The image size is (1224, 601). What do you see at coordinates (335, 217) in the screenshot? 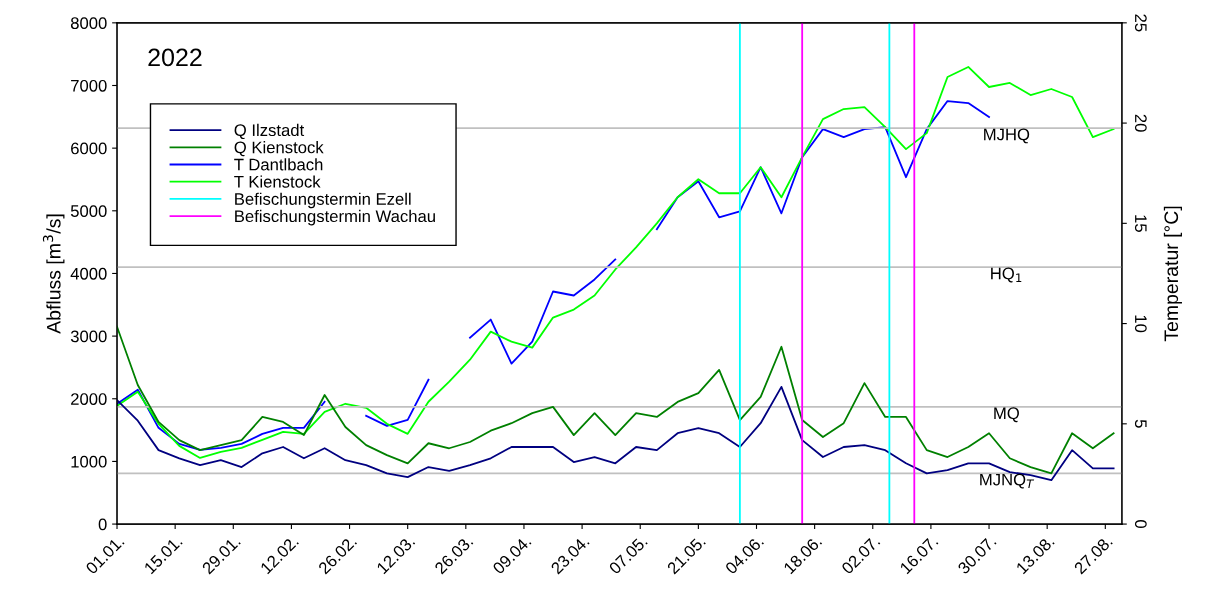
I see `legend-label: Befischungstermin Wachau` at bounding box center [335, 217].